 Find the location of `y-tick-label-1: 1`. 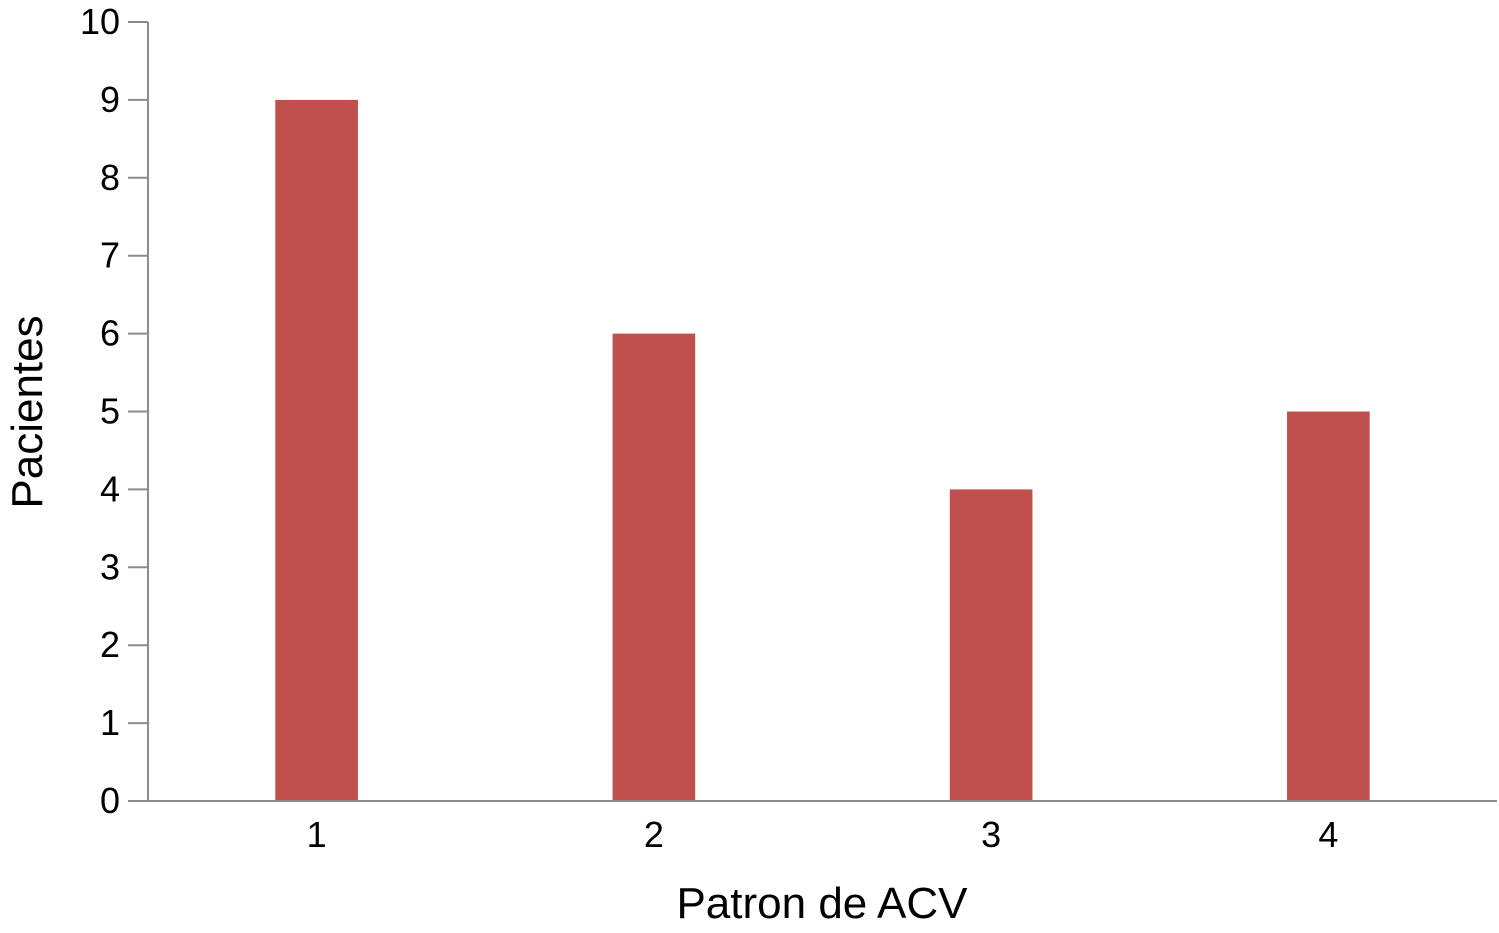

y-tick-label-1: 1 is located at coordinates (110, 722).